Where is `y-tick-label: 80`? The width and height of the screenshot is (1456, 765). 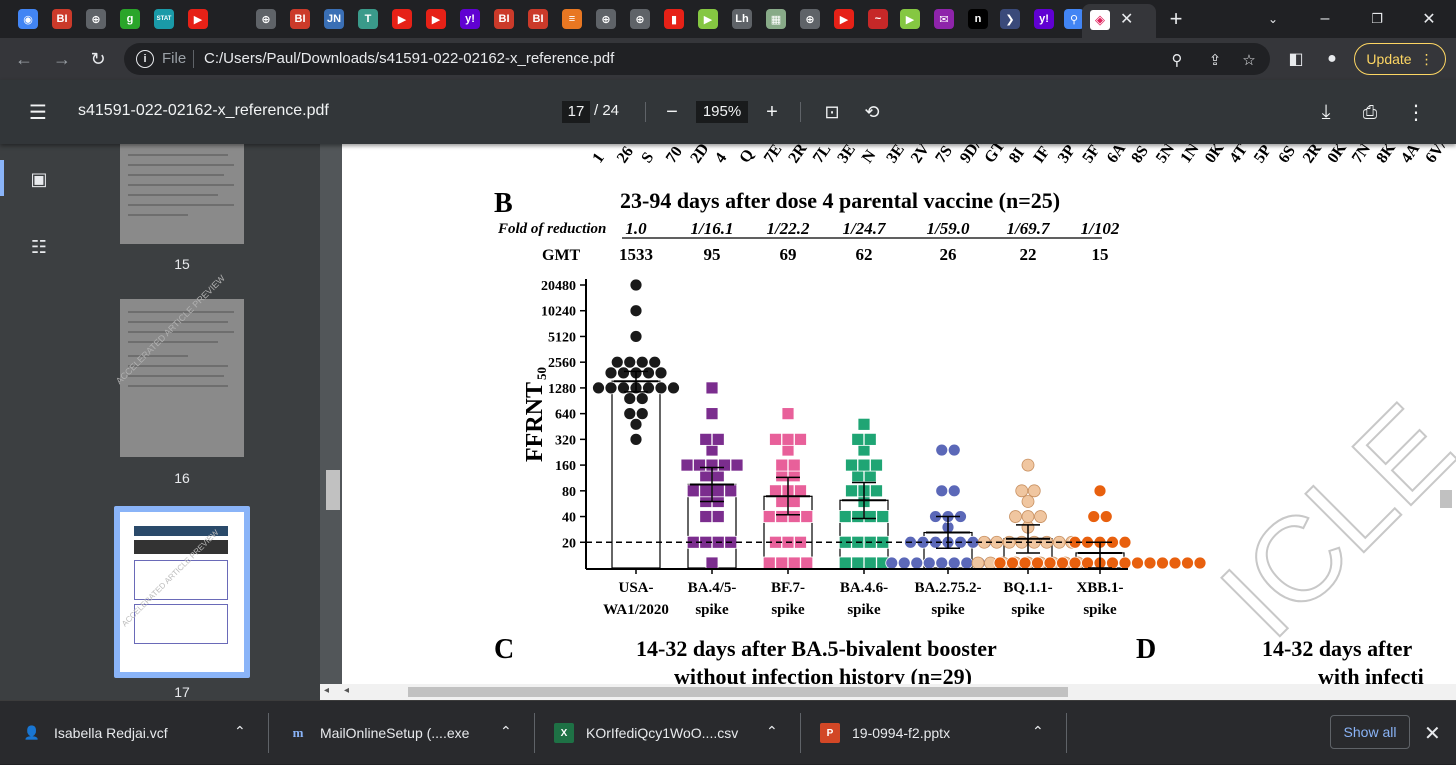 y-tick-label: 80 is located at coordinates (569, 492).